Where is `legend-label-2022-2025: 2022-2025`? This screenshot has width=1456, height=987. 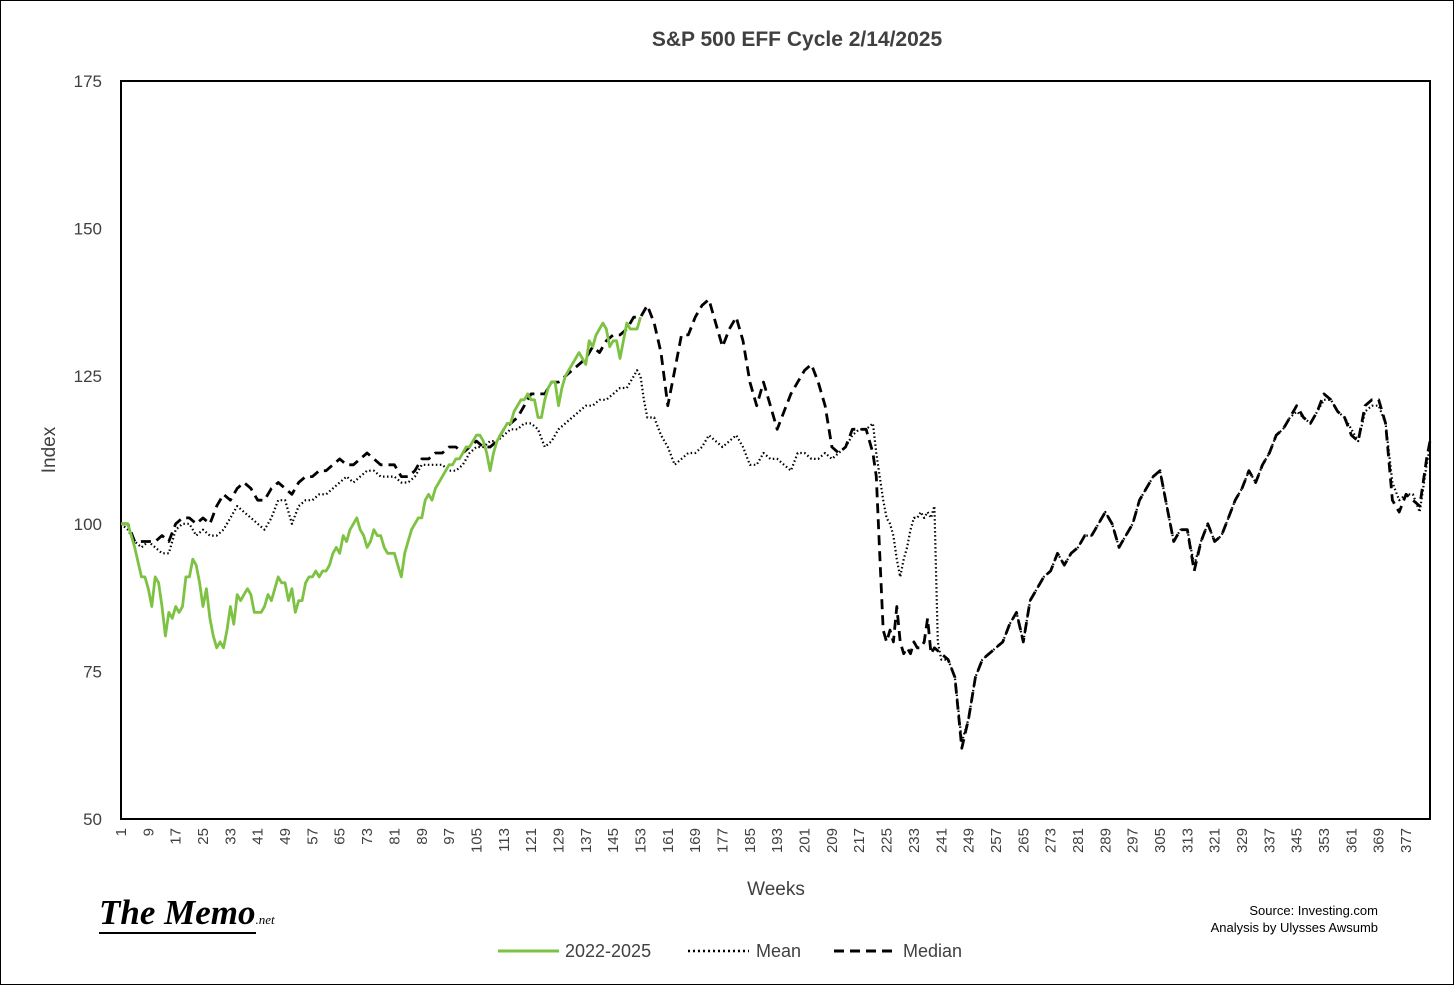 legend-label-2022-2025: 2022-2025 is located at coordinates (608, 951).